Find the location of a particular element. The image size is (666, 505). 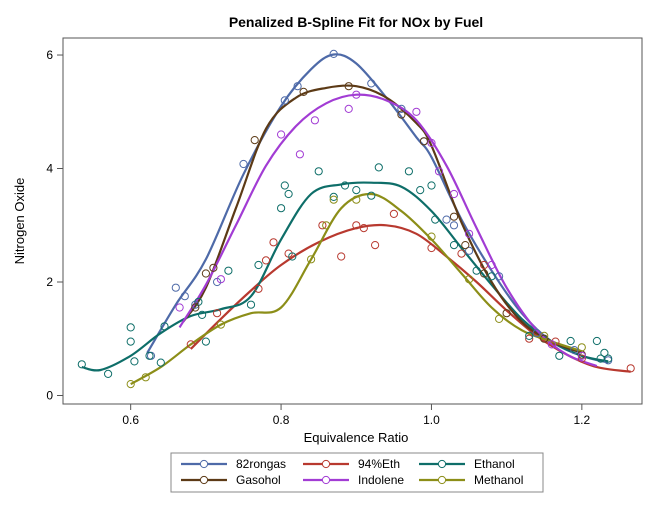

legend-label-ethanol: Ethanol is located at coordinates (494, 464).